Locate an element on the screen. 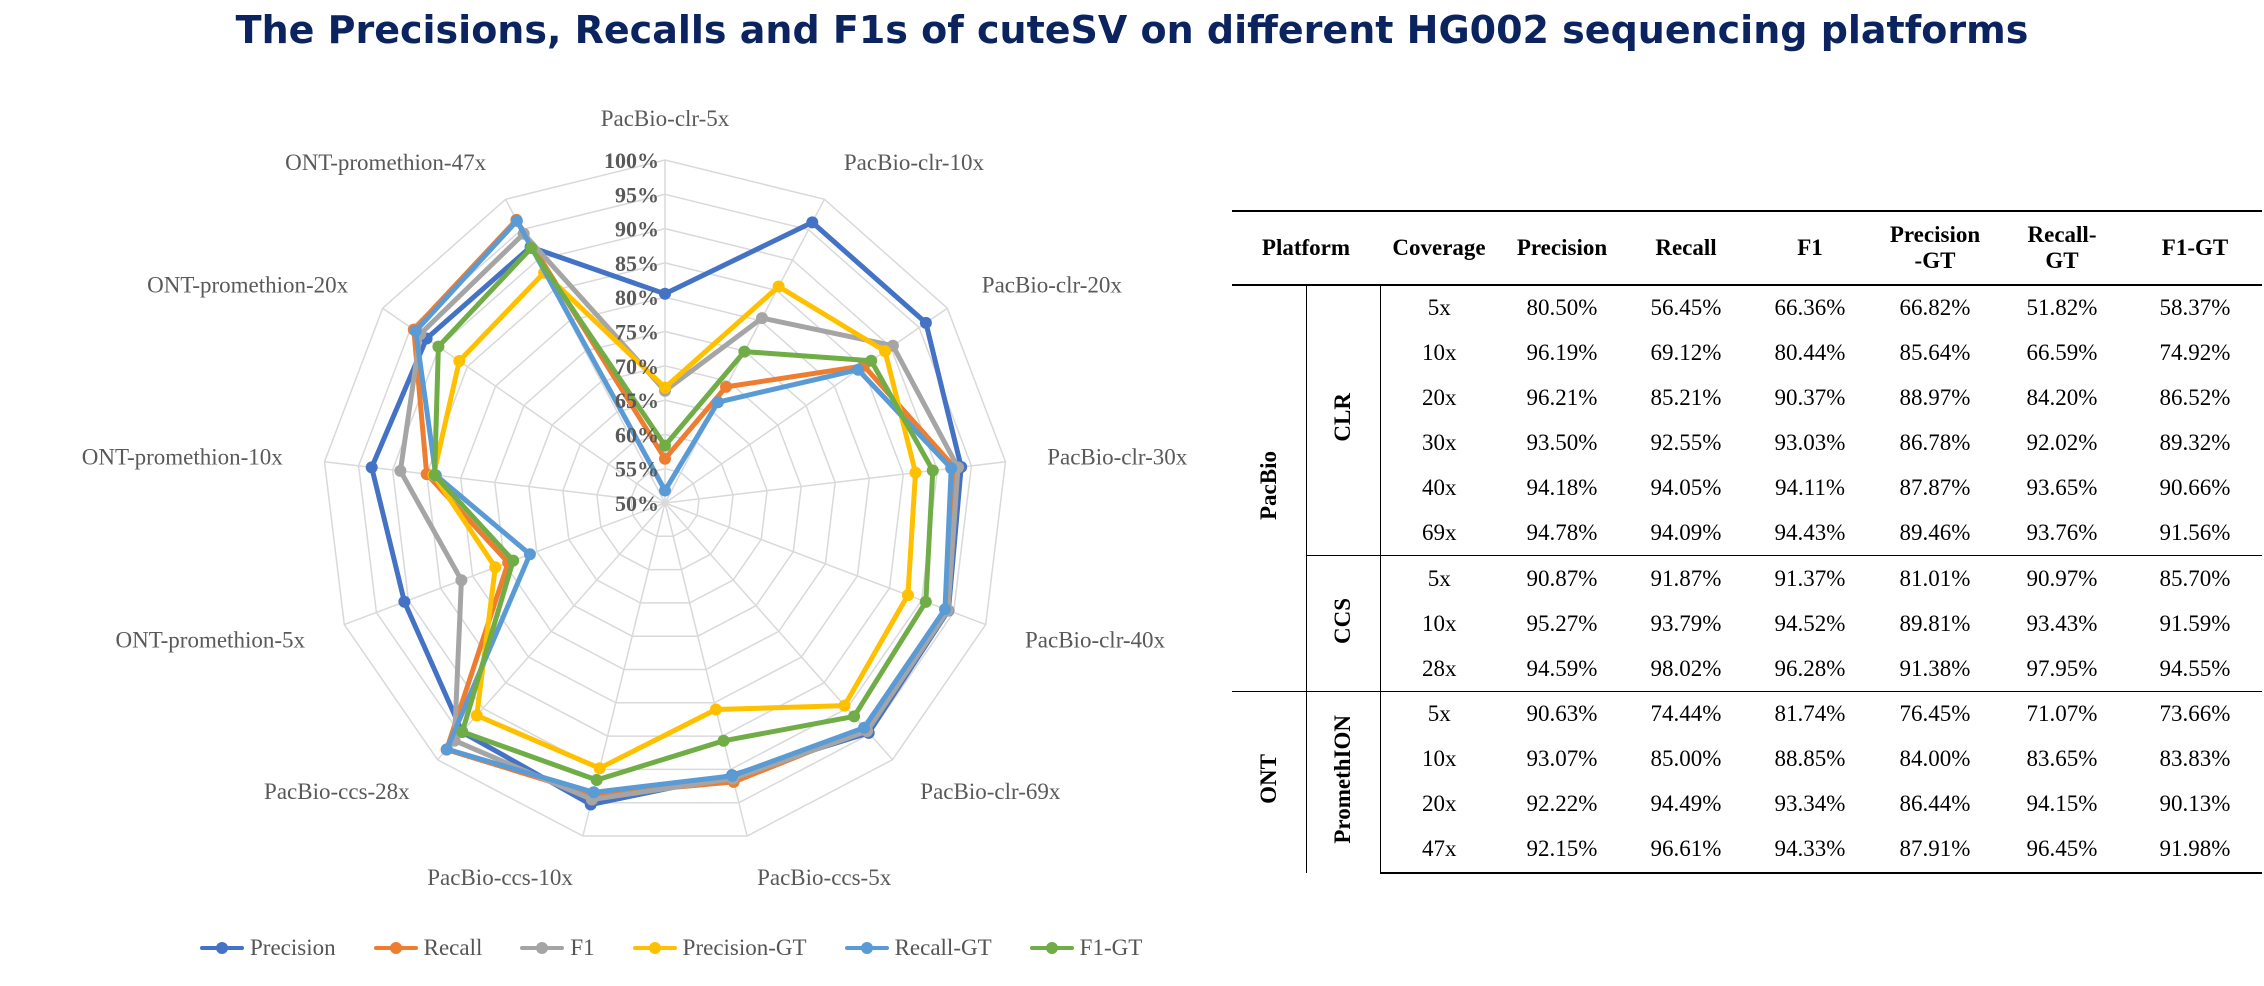 This screenshot has height=986, width=2264. header-cell: Platform is located at coordinates (1306, 248).